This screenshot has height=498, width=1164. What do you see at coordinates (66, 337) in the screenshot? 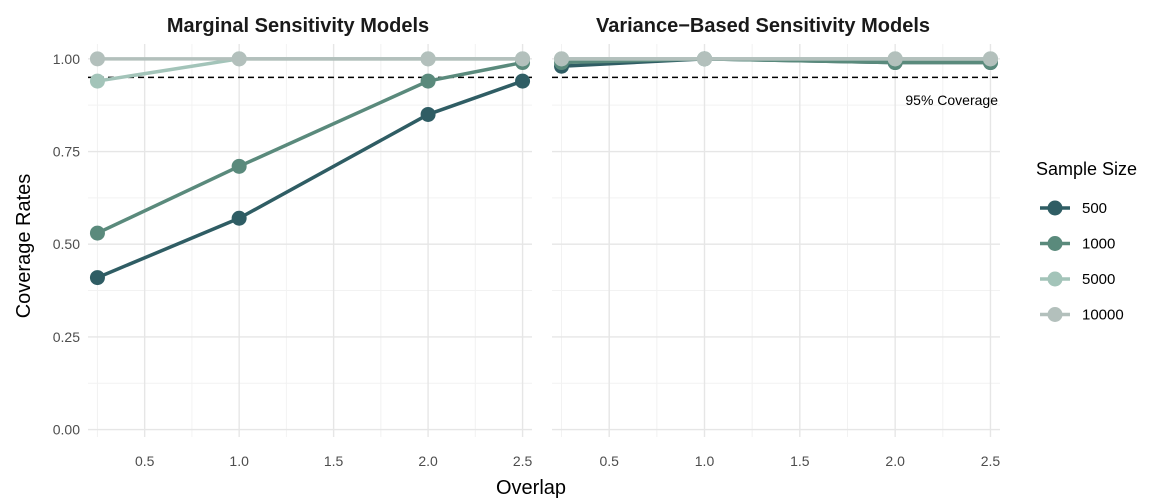
I see `y-tick-label: 0.25` at bounding box center [66, 337].